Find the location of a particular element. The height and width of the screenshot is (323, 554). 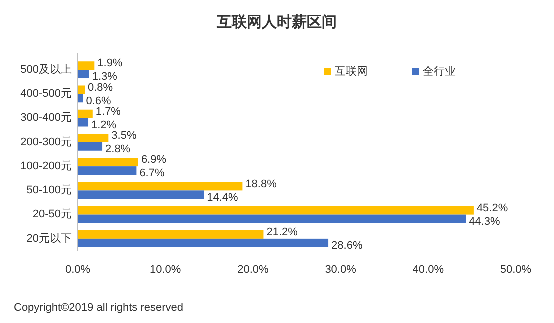

data-label: 2.8% is located at coordinates (118, 150).